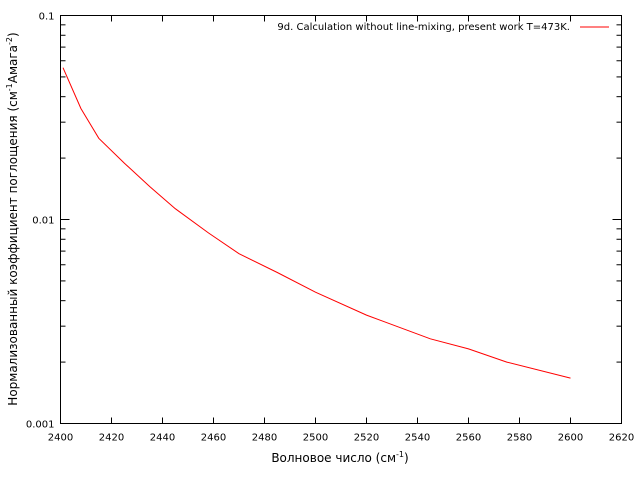  I want to click on x-tick-label: 2440, so click(162, 438).